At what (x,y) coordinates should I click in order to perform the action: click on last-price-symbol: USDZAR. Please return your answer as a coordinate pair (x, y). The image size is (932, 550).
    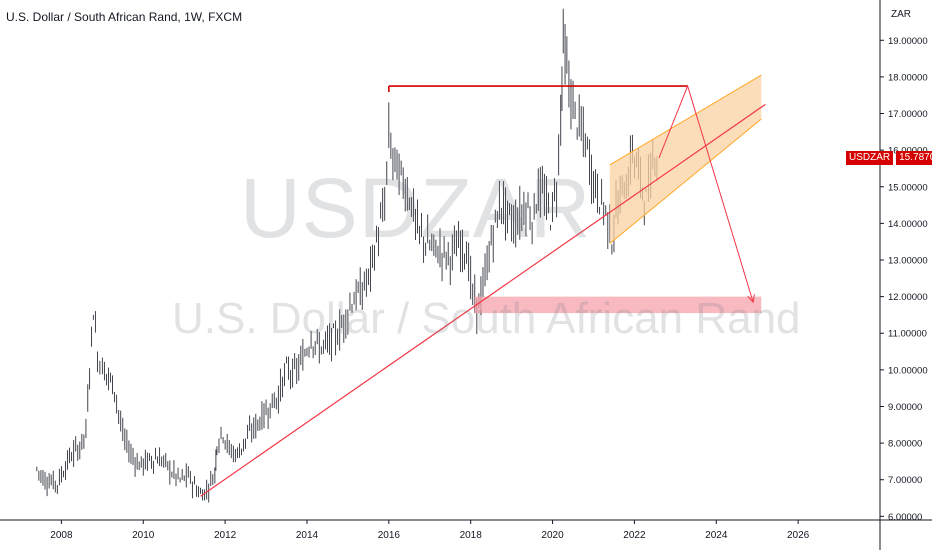
    Looking at the image, I should click on (870, 157).